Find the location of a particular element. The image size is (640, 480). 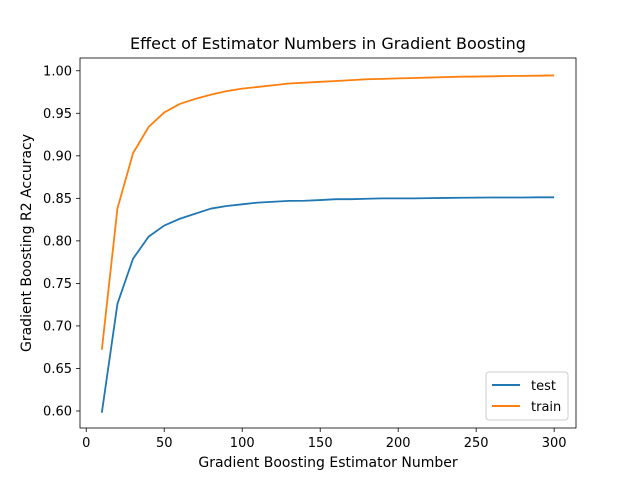

x-tick-label: 150 is located at coordinates (320, 443).